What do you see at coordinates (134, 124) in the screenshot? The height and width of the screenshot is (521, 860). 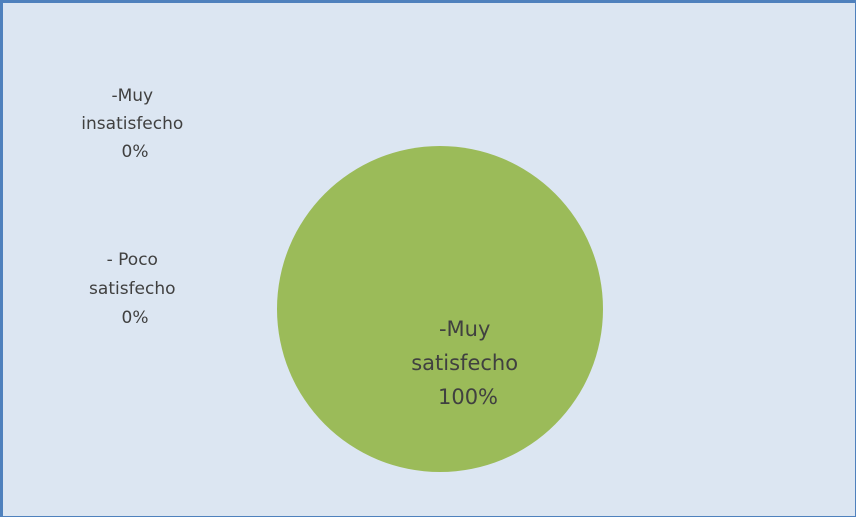 I see `slice-label-muy-insatisfecho: -Muy insatisfecho 0%` at bounding box center [134, 124].